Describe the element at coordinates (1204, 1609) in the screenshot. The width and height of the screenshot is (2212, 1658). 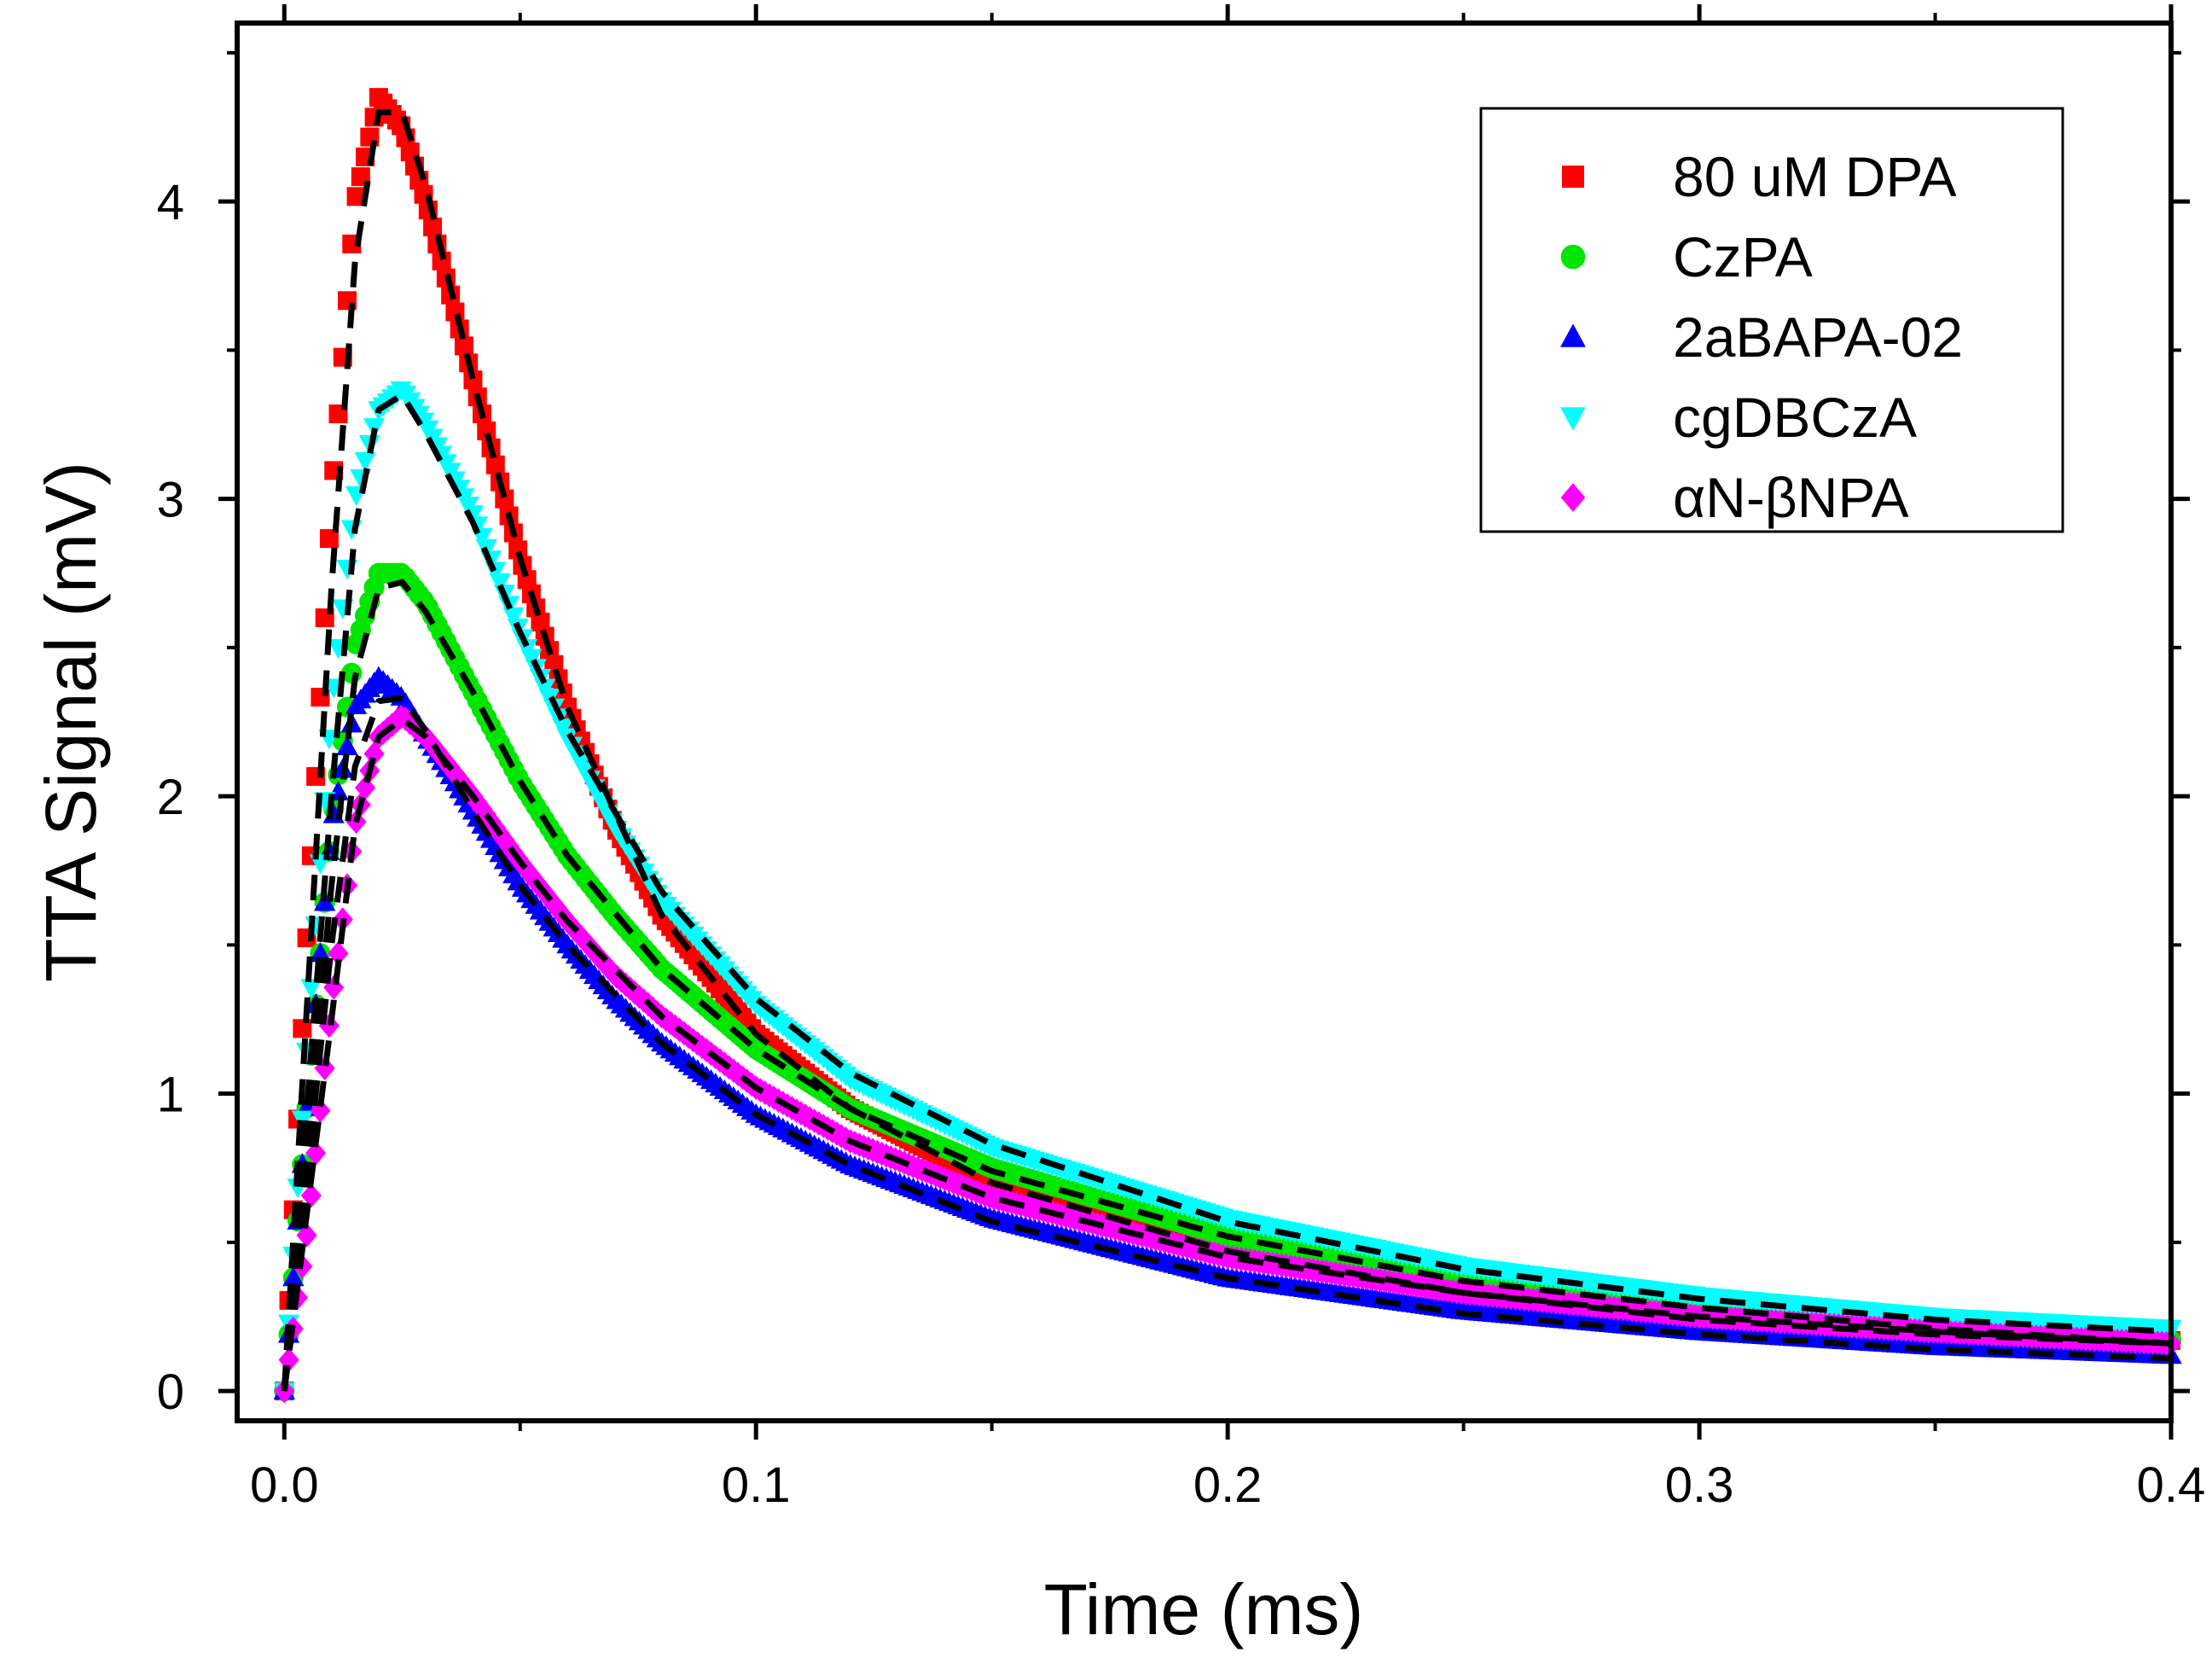
I see `x-axis-title: Time (ms)` at that location.